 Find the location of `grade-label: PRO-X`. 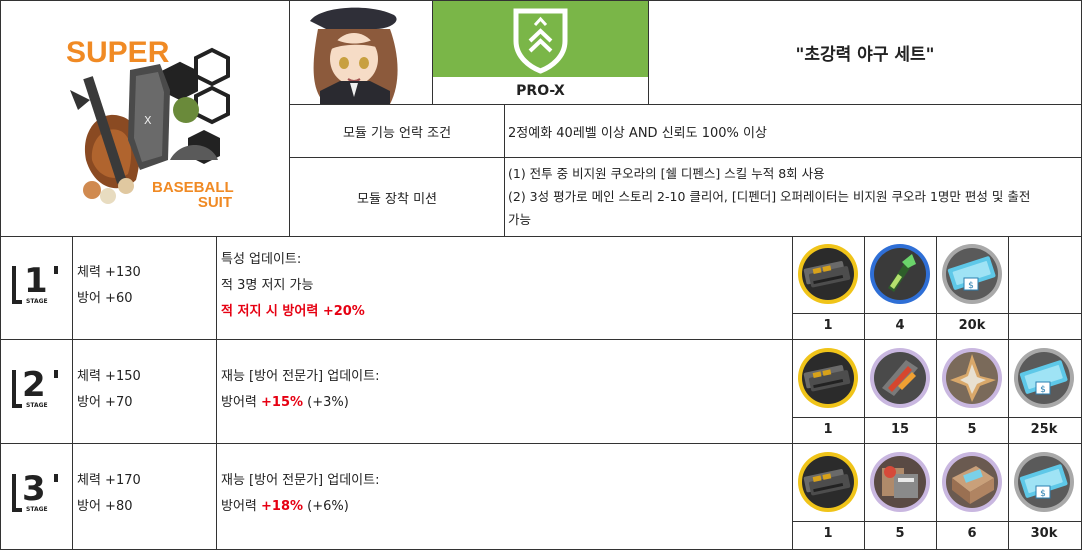

grade-label: PRO-X is located at coordinates (540, 90).